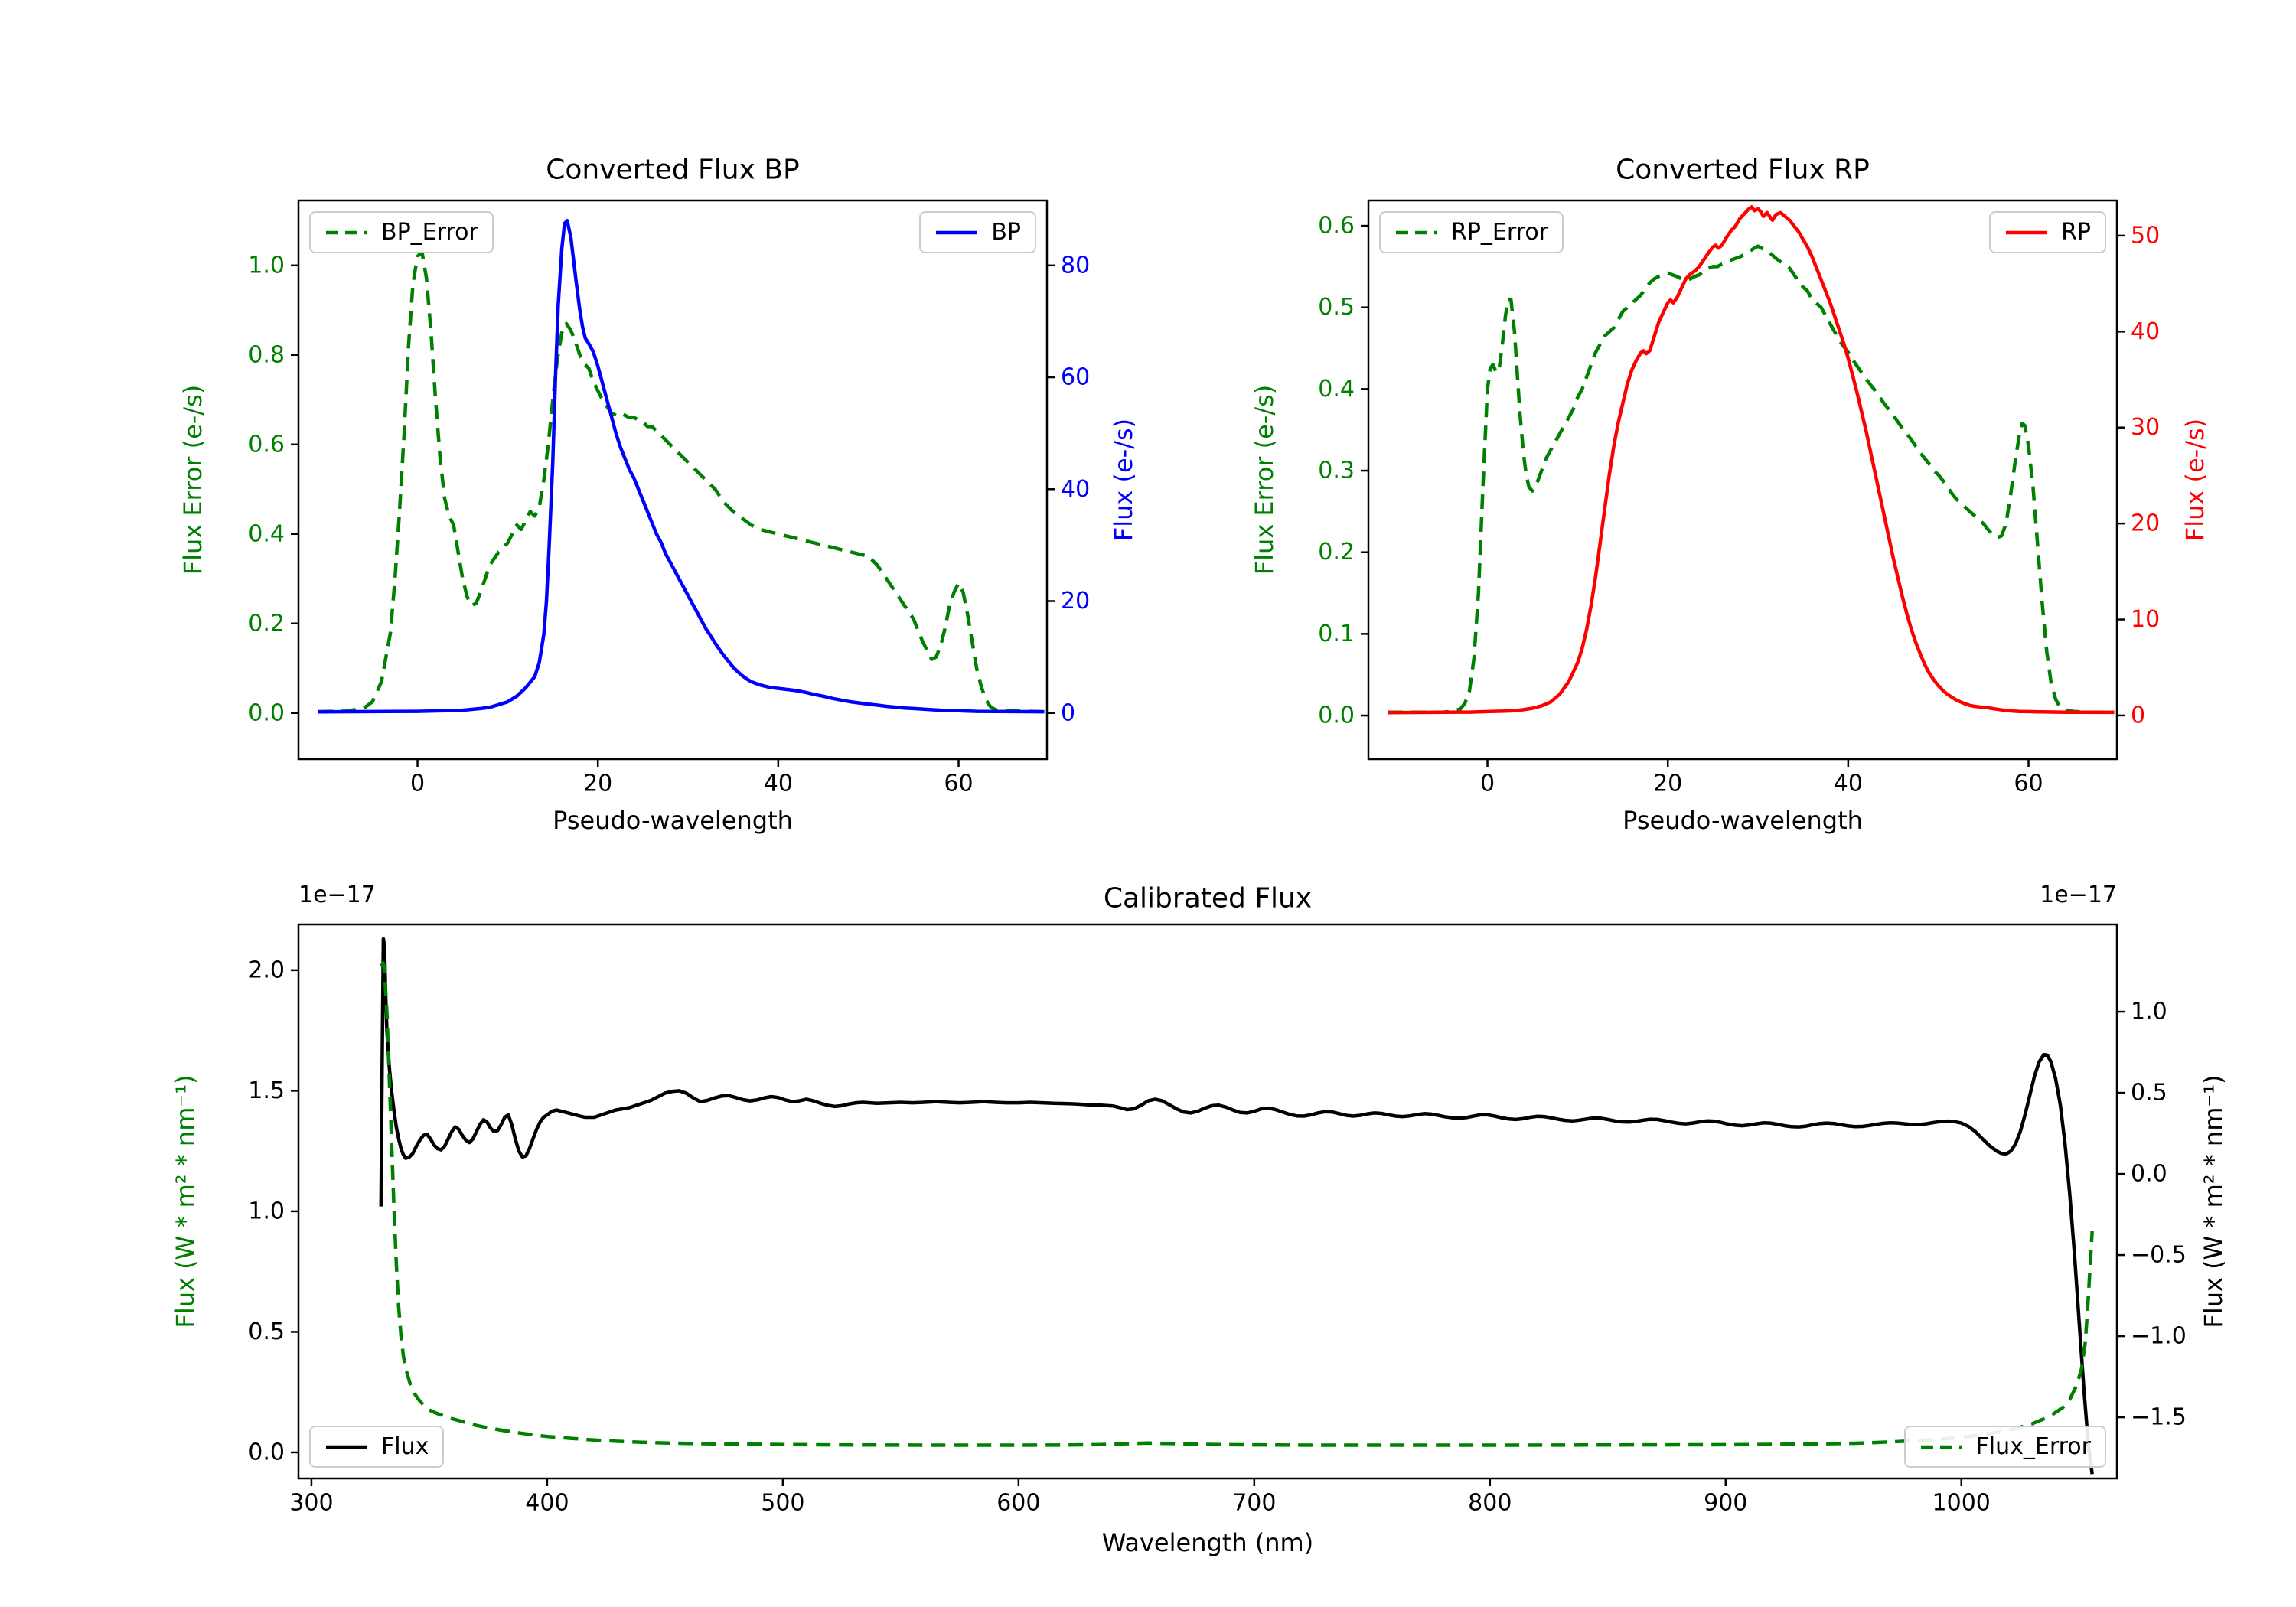 This screenshot has width=2296, height=1607. Describe the element at coordinates (1961, 1503) in the screenshot. I see `svg-text: 1000` at that location.